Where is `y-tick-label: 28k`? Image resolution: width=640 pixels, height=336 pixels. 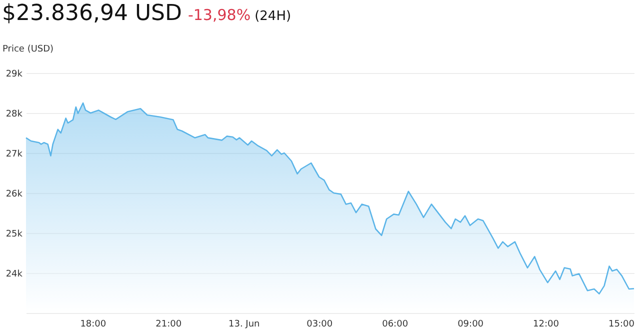
y-tick-label: 28k is located at coordinates (15, 115).